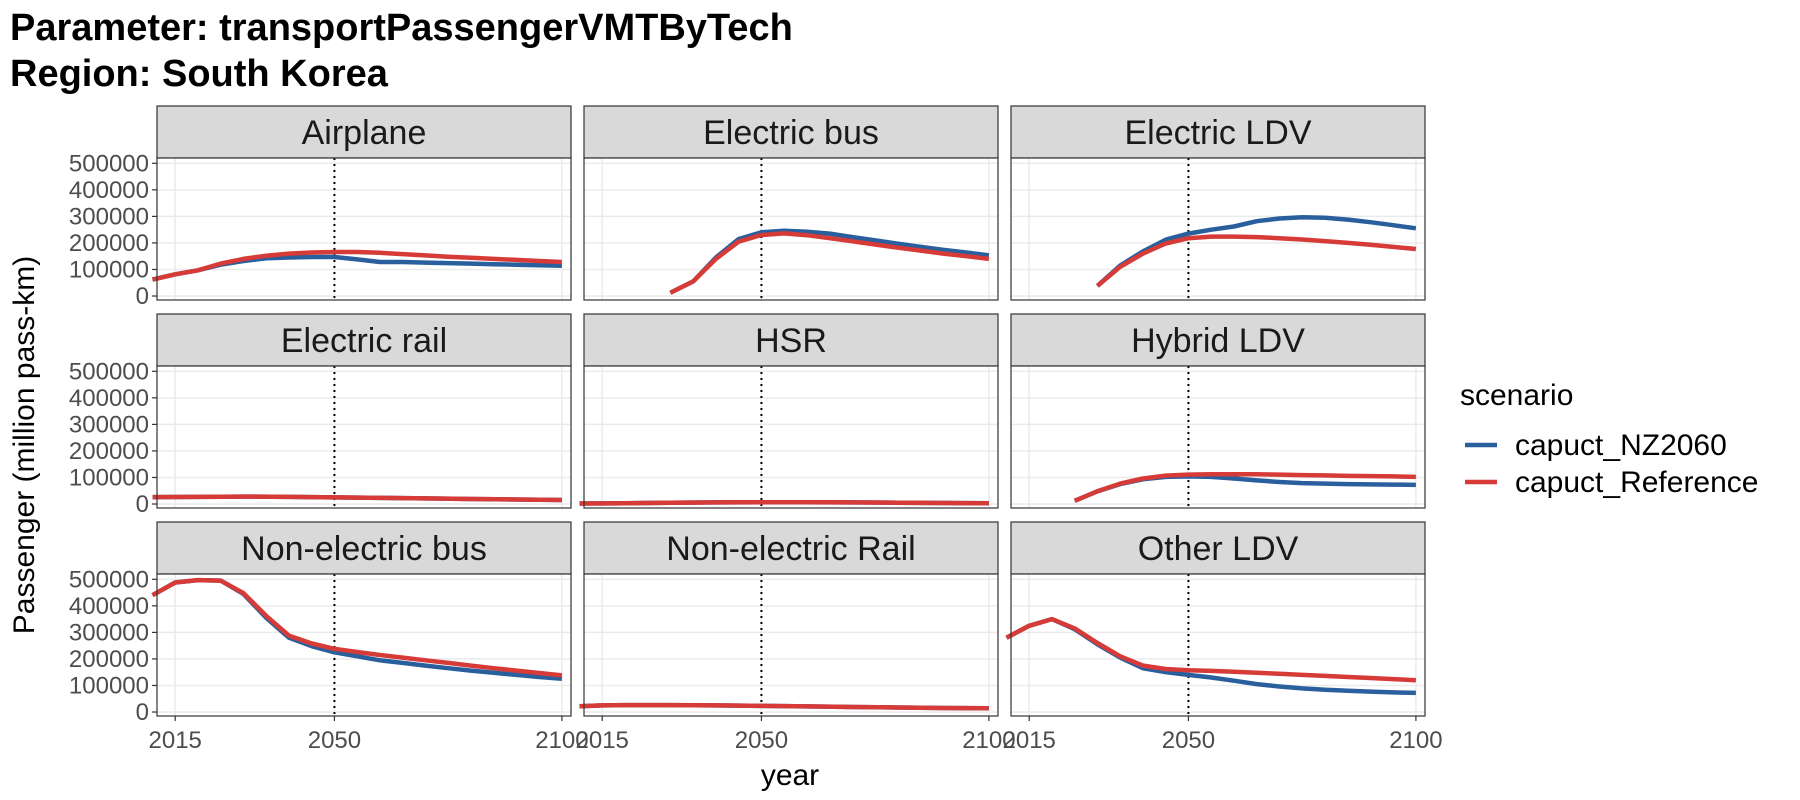 This screenshot has height=800, width=1800. I want to click on legend-label: capuct_Reference, so click(1637, 482).